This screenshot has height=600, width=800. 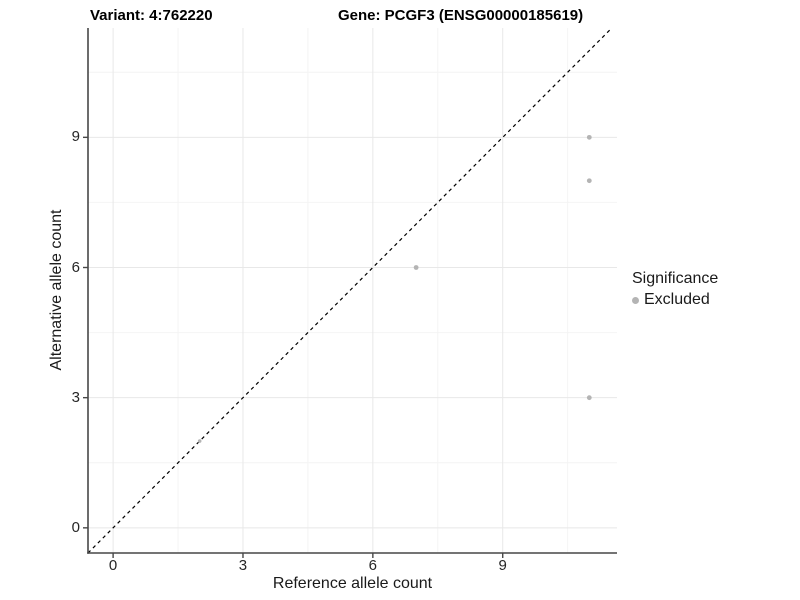 I want to click on legend-item-label: Excluded, so click(x=677, y=299).